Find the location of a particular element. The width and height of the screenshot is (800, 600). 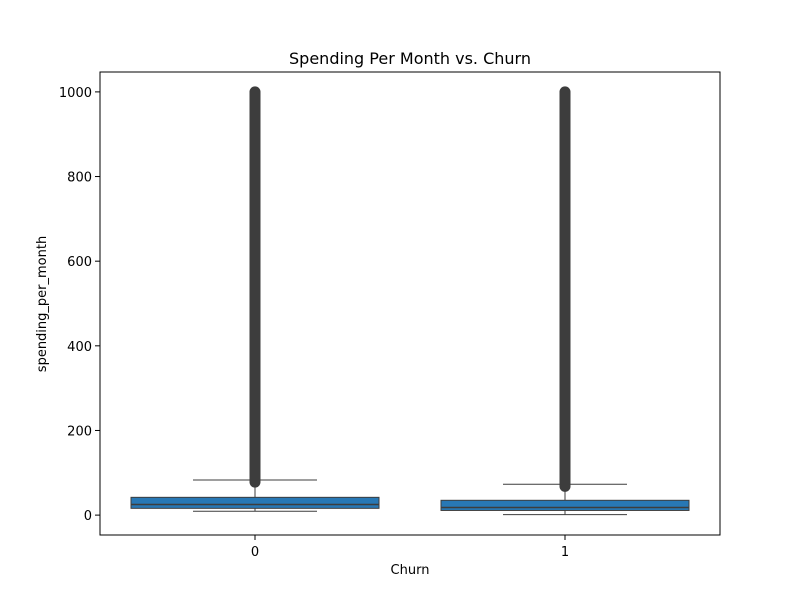

chart-title: Spending Per Month vs. Churn is located at coordinates (410, 58).